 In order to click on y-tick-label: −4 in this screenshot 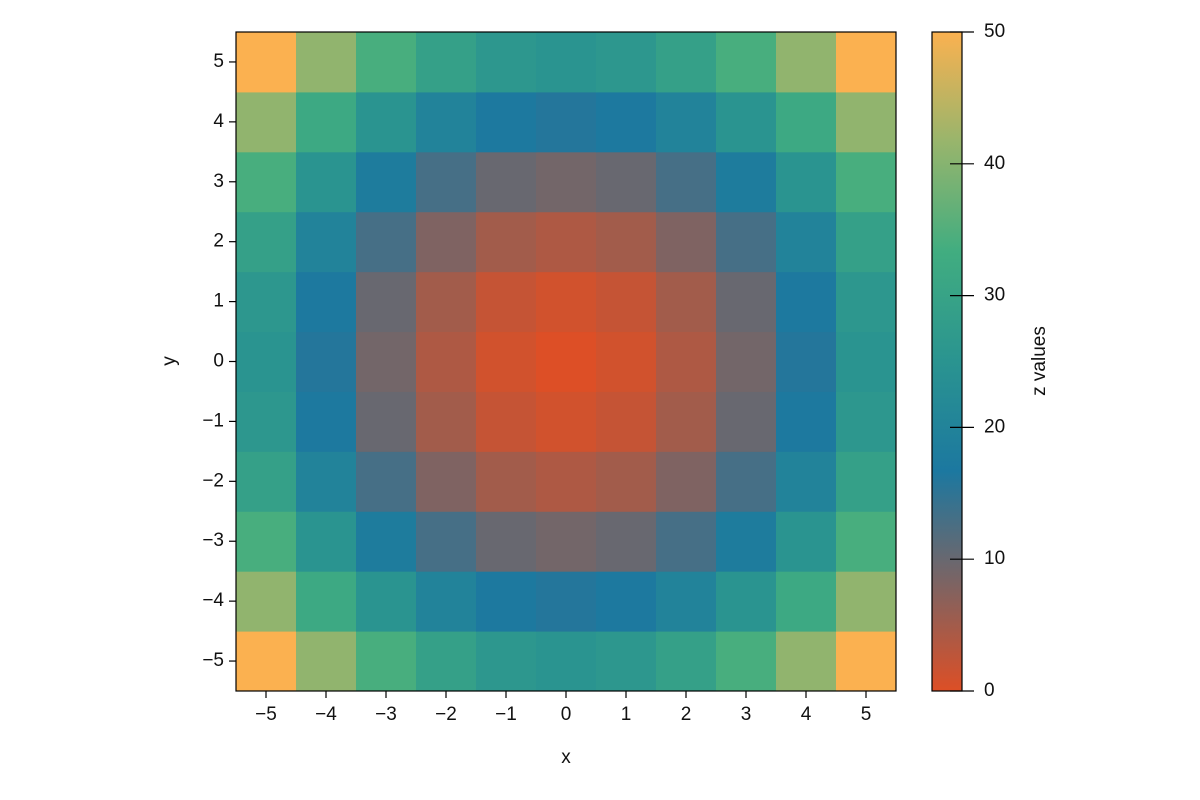, I will do `click(213, 600)`.